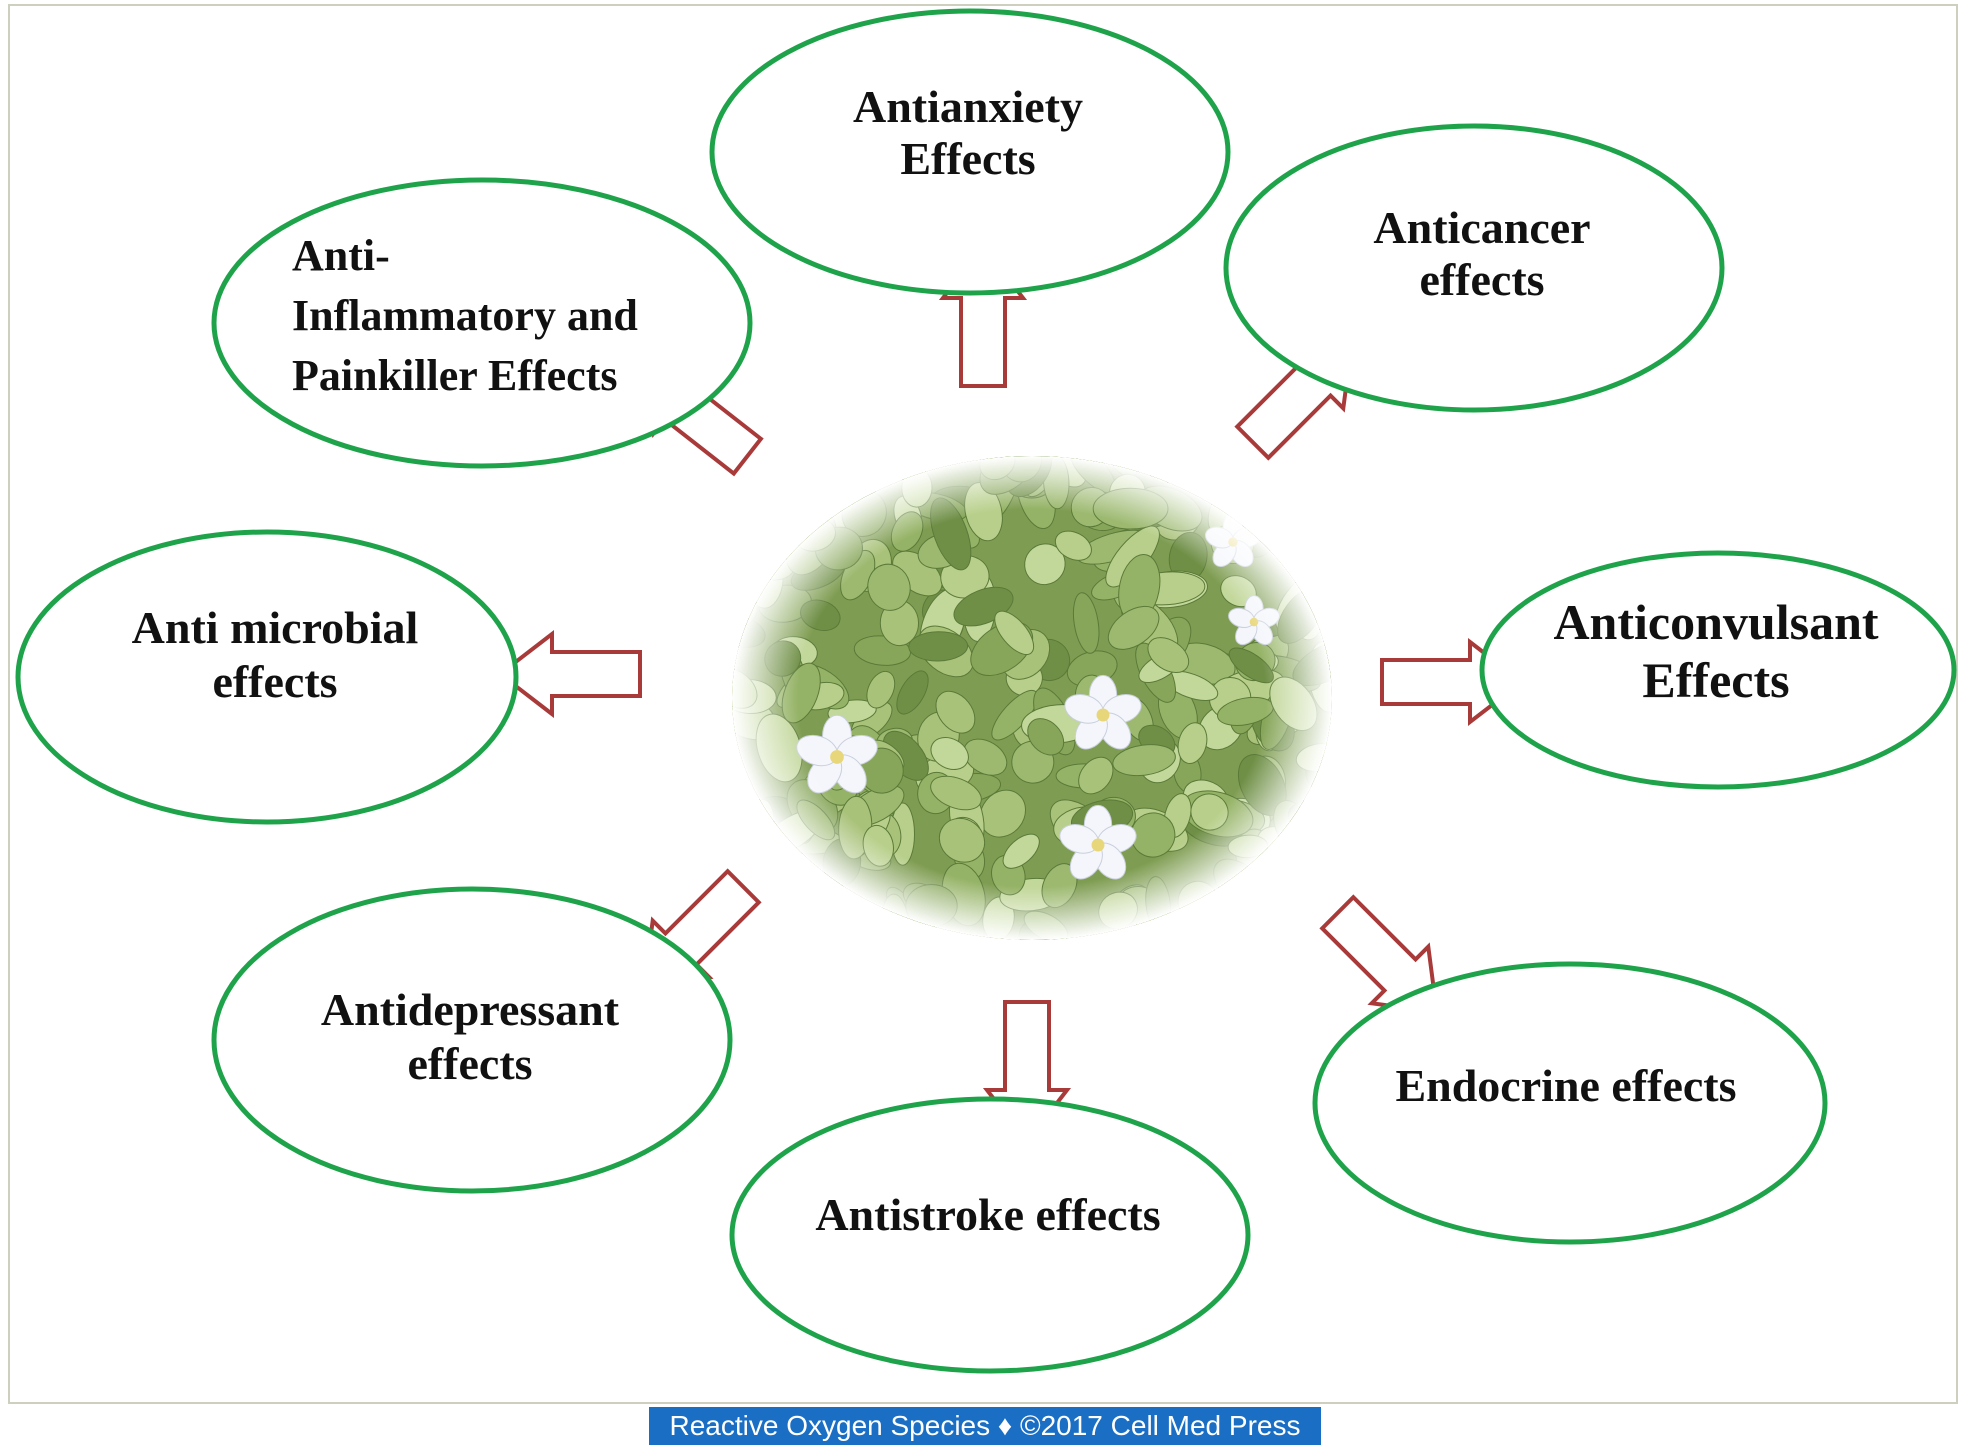 The width and height of the screenshot is (1968, 1450). What do you see at coordinates (1715, 622) in the screenshot?
I see `node-label: Anticonvulsant` at bounding box center [1715, 622].